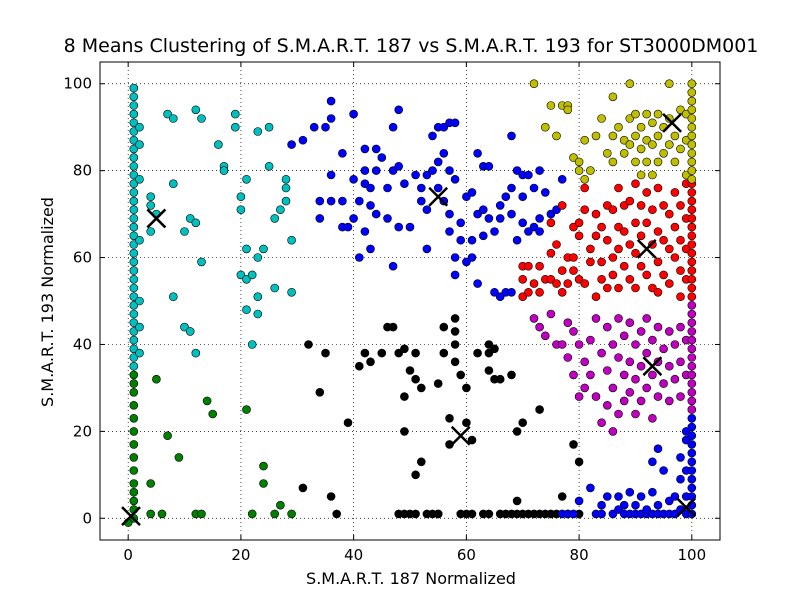 The height and width of the screenshot is (600, 800). I want to click on y-tick-label: 40, so click(82, 344).